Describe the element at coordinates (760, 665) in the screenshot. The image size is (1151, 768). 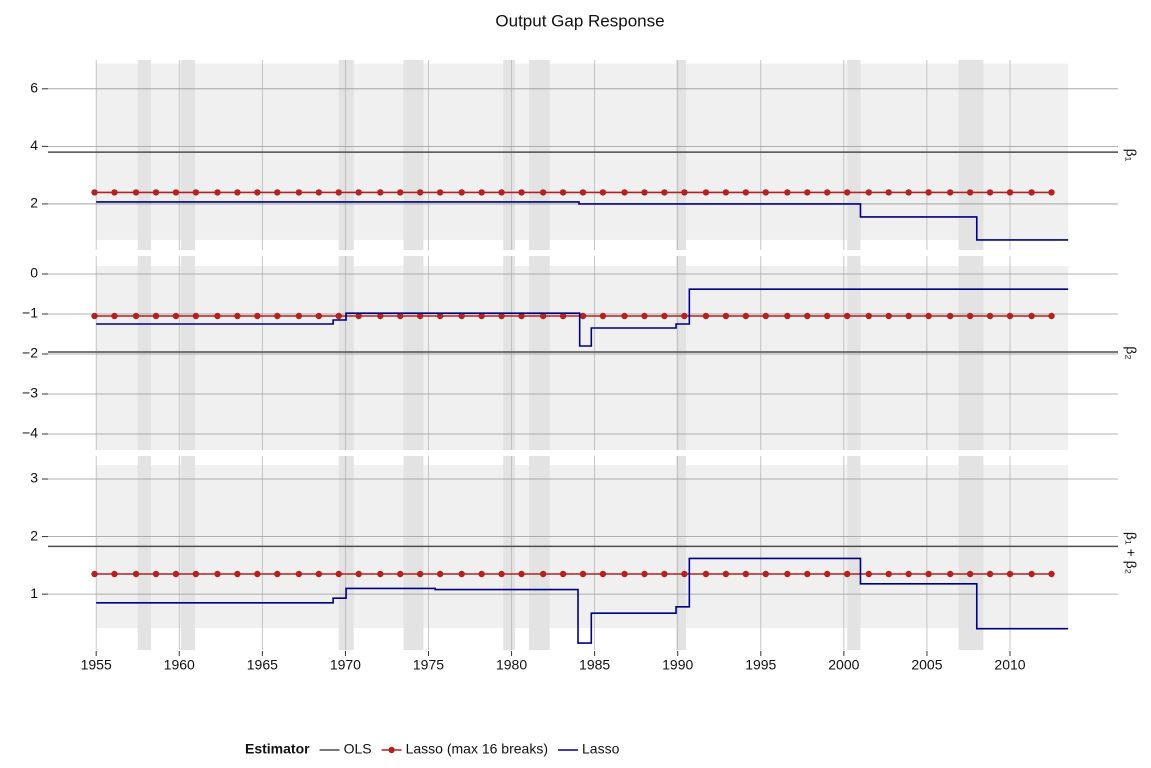
I see `x-tick-label: 1995` at that location.